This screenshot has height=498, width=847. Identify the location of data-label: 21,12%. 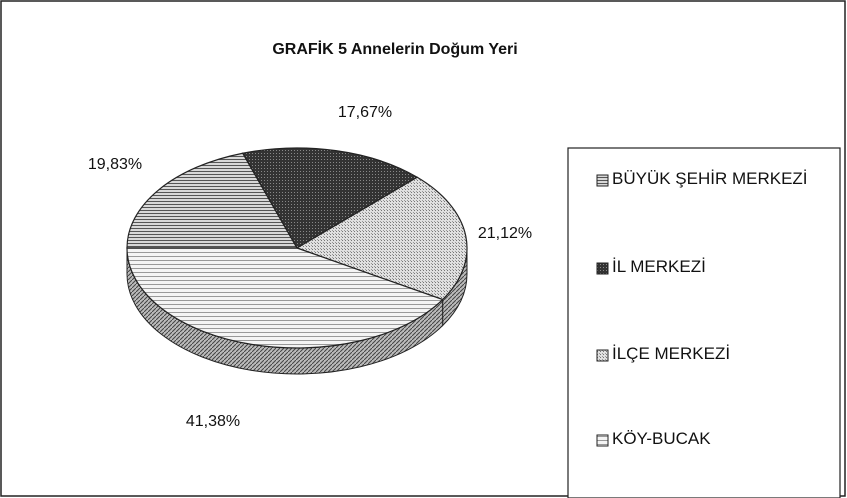
(505, 233).